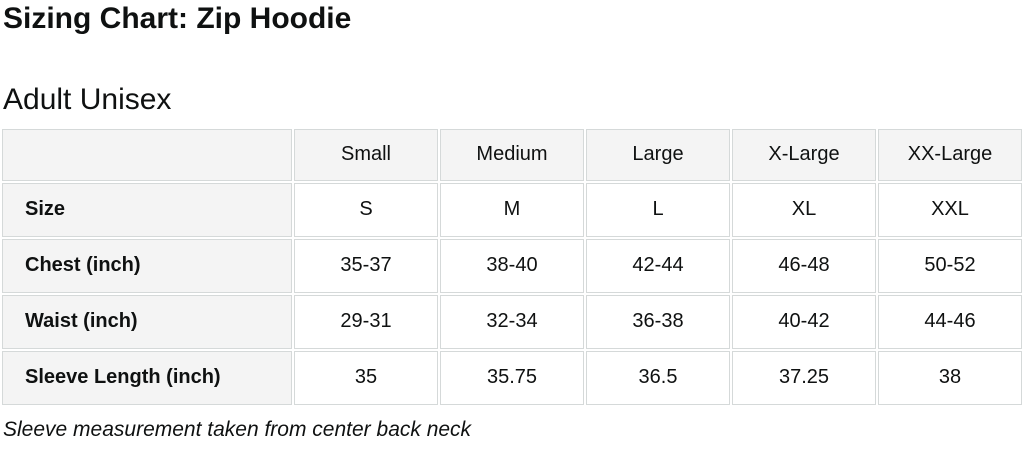  I want to click on column-header-medium: Medium, so click(512, 154).